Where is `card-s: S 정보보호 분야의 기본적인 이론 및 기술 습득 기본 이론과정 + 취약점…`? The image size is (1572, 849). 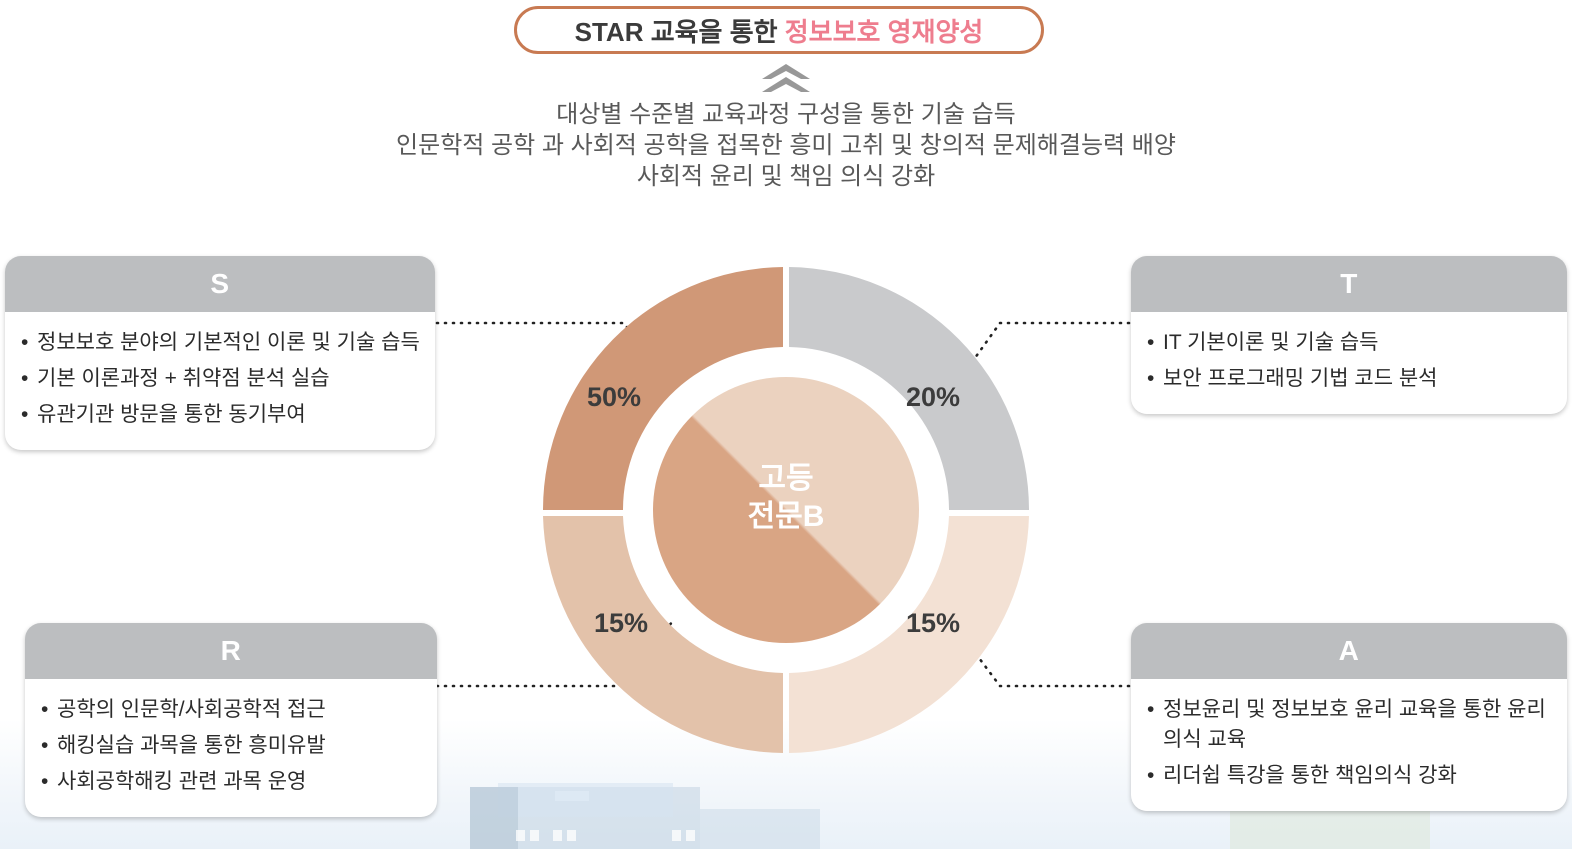 card-s: S 정보보호 분야의 기본적인 이론 및 기술 습득 기본 이론과정 + 취약점… is located at coordinates (220, 353).